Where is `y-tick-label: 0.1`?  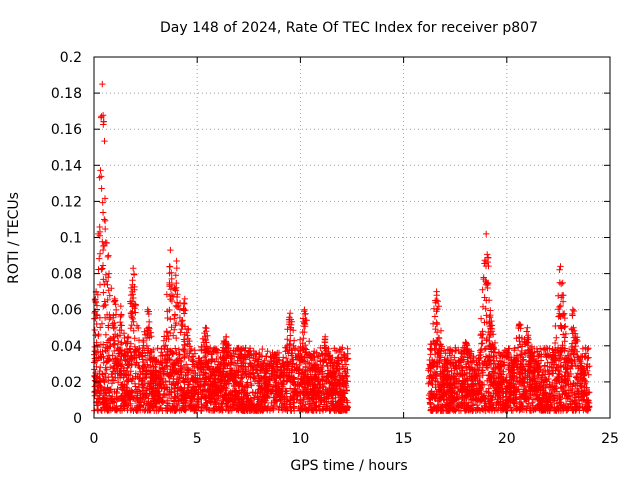
y-tick-label: 0.1 is located at coordinates (71, 239).